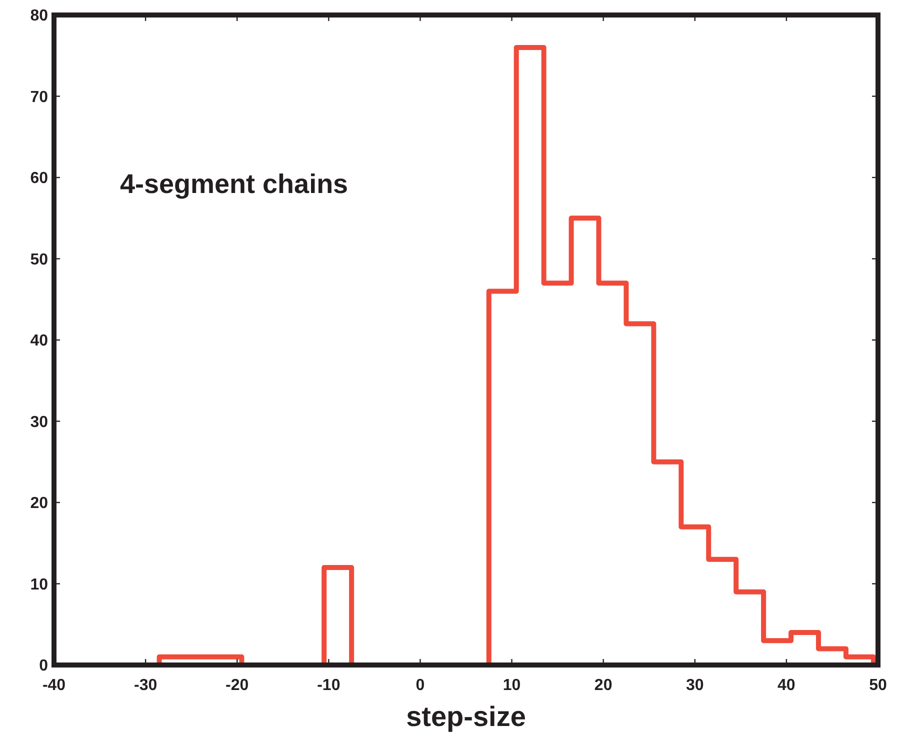  I want to click on y-tick-label: 30, so click(39, 422).